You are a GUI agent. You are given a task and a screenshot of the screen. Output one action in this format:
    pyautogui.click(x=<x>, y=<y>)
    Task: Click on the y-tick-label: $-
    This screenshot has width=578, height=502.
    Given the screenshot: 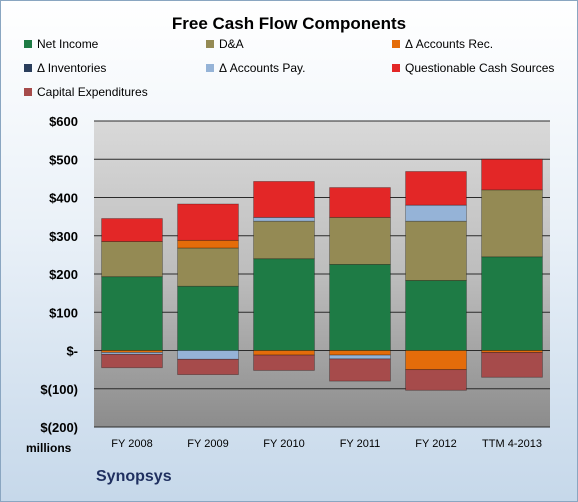 What is the action you would take?
    pyautogui.click(x=72, y=351)
    